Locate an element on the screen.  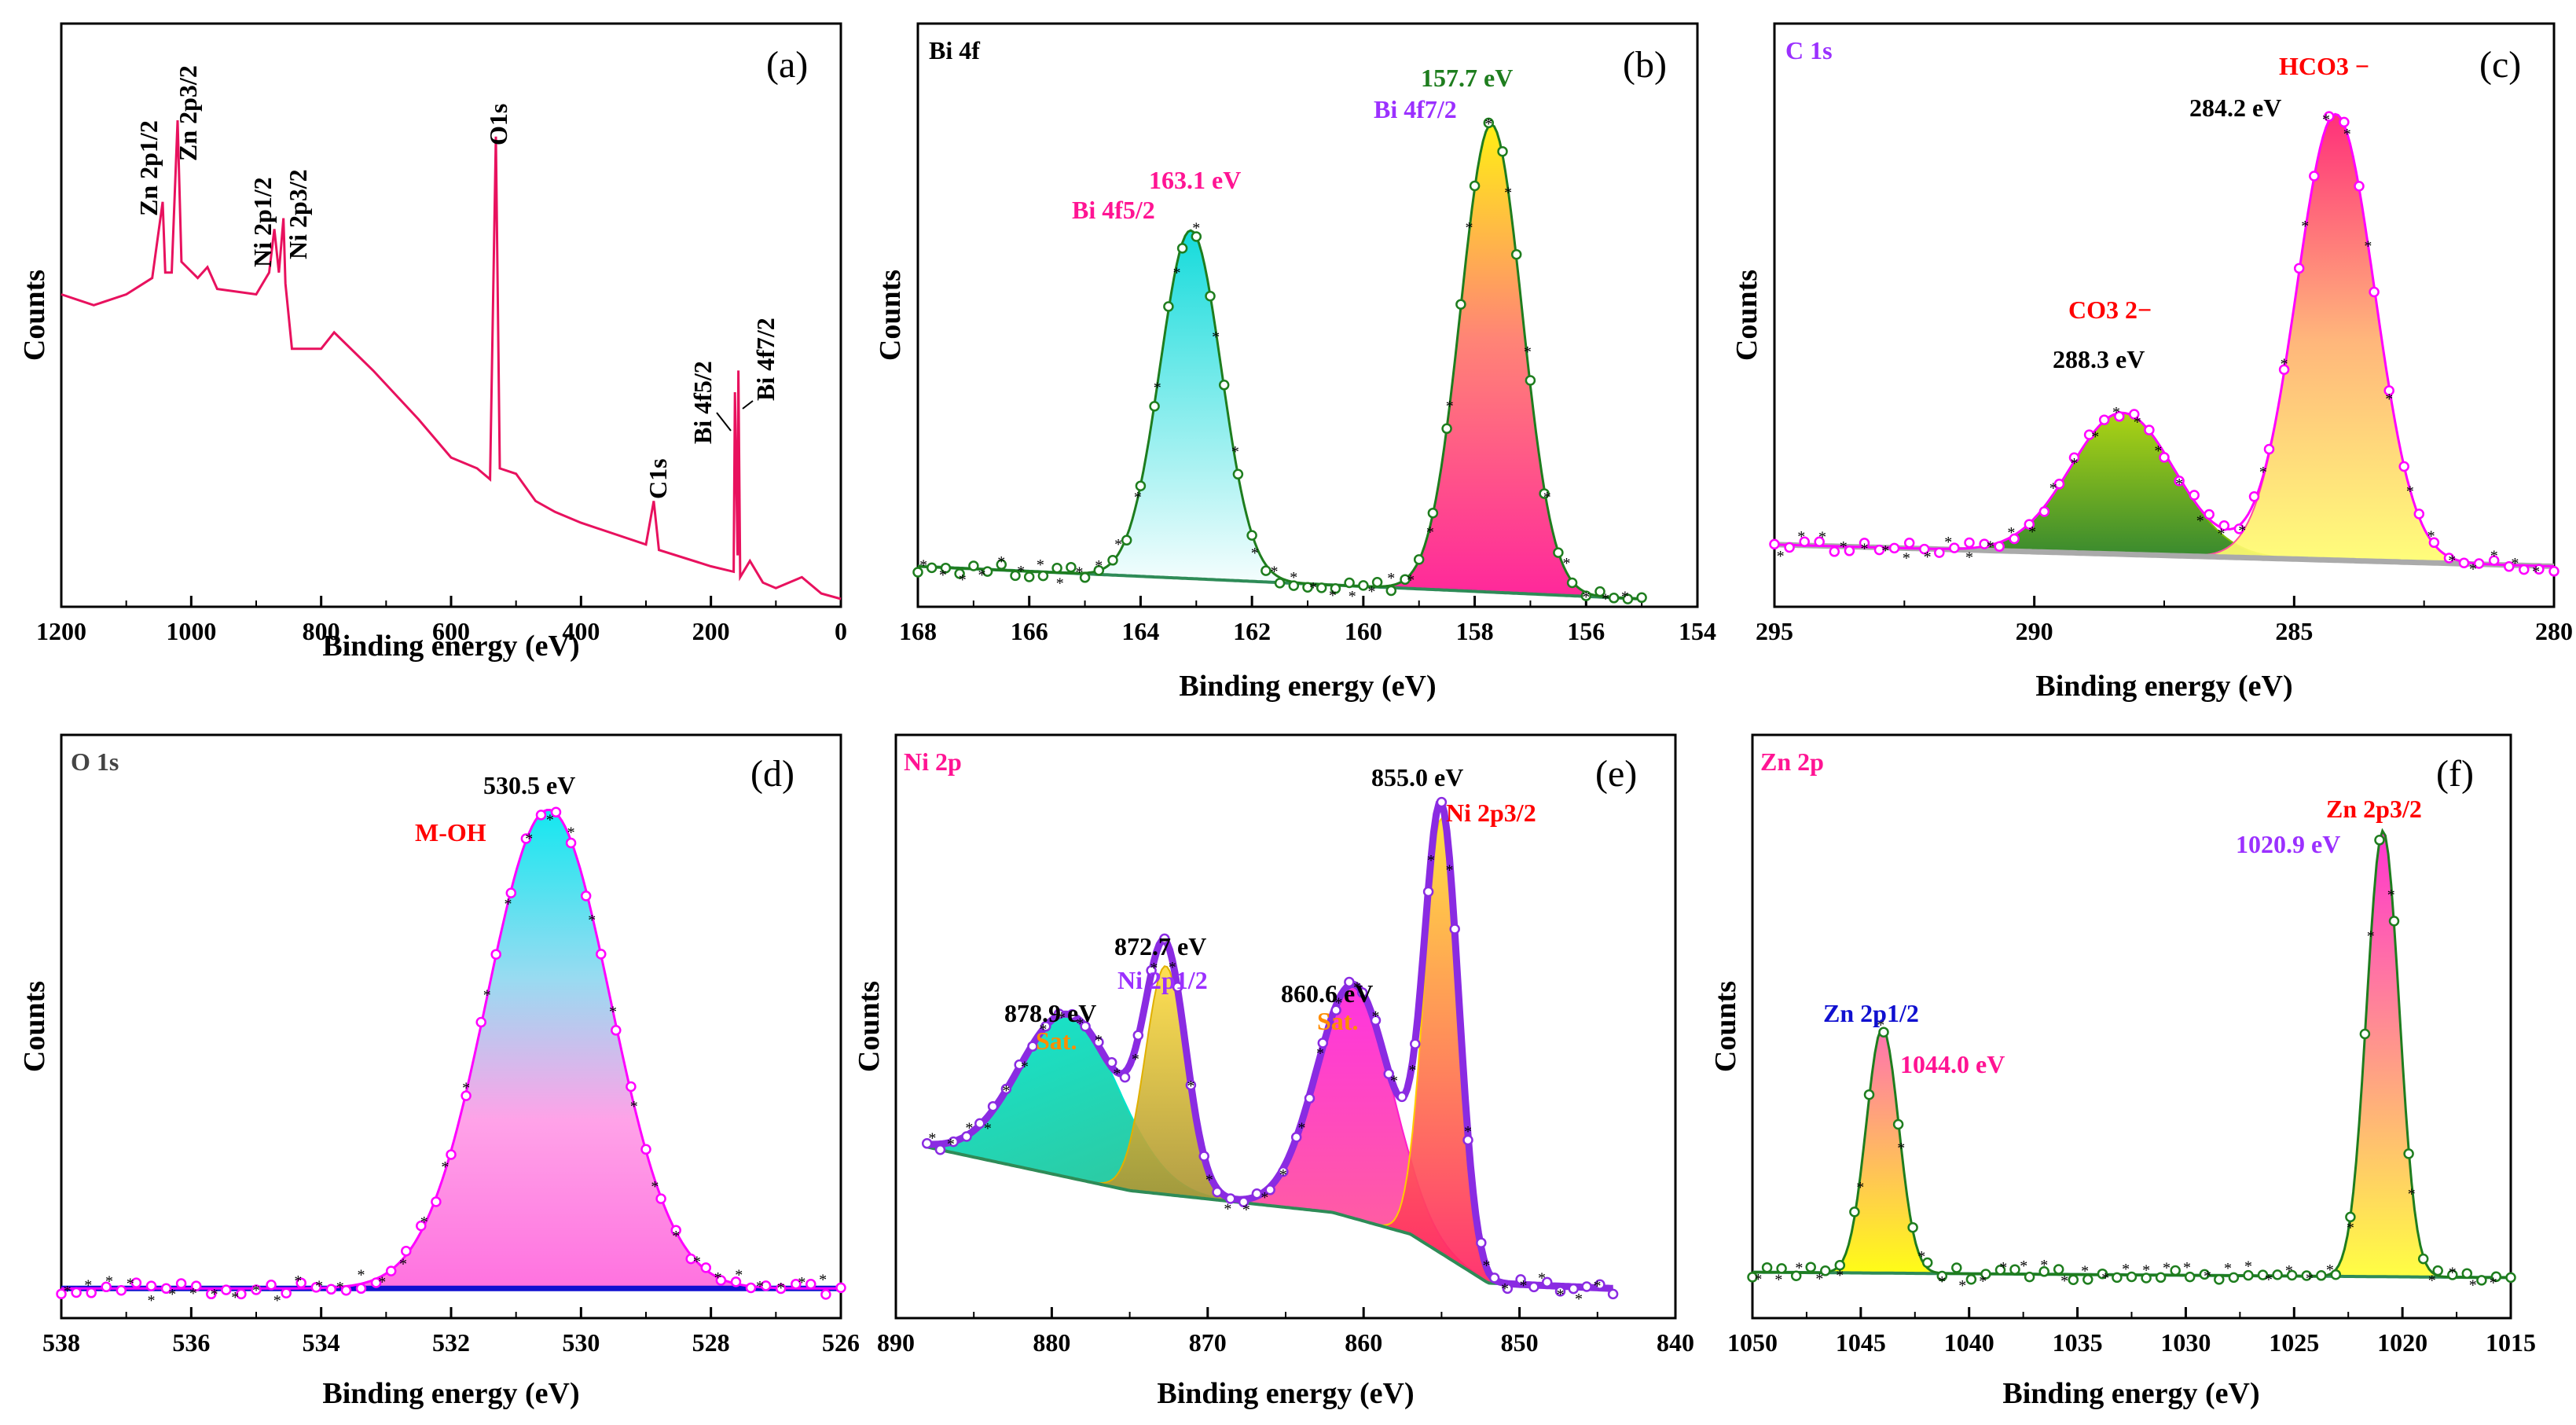
x-tick-label: 156 is located at coordinates (1586, 631).